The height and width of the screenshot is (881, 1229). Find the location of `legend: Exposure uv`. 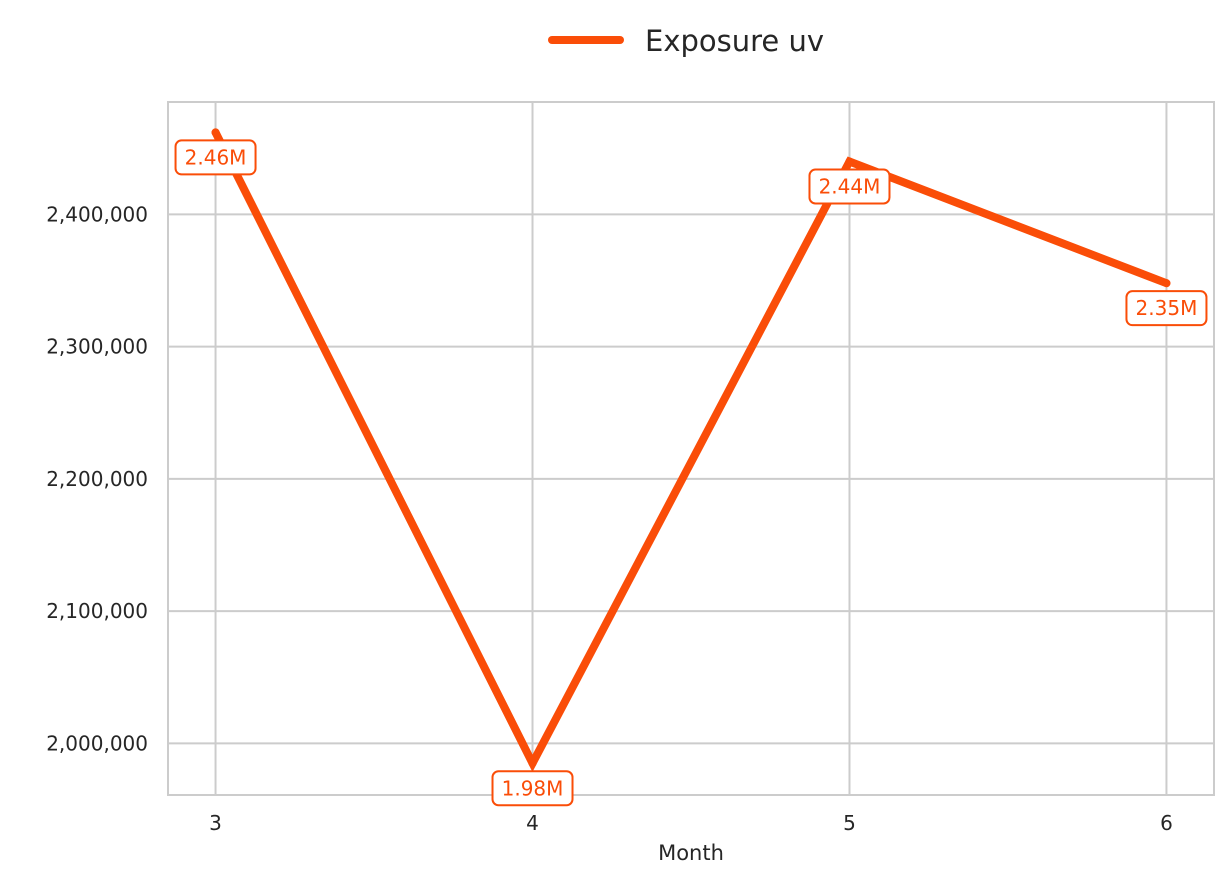

legend: Exposure uv is located at coordinates (686, 41).